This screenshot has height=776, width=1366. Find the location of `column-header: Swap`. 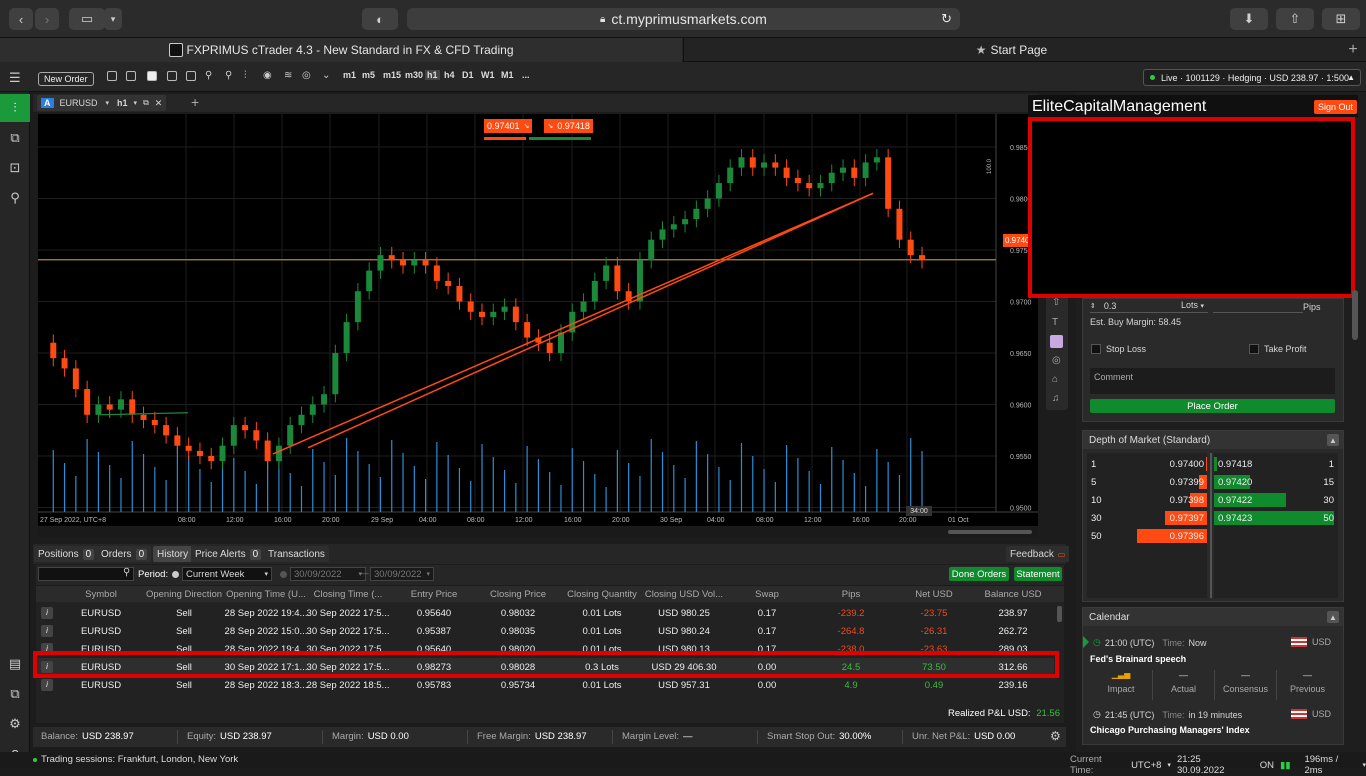

column-header: Swap is located at coordinates (767, 594).